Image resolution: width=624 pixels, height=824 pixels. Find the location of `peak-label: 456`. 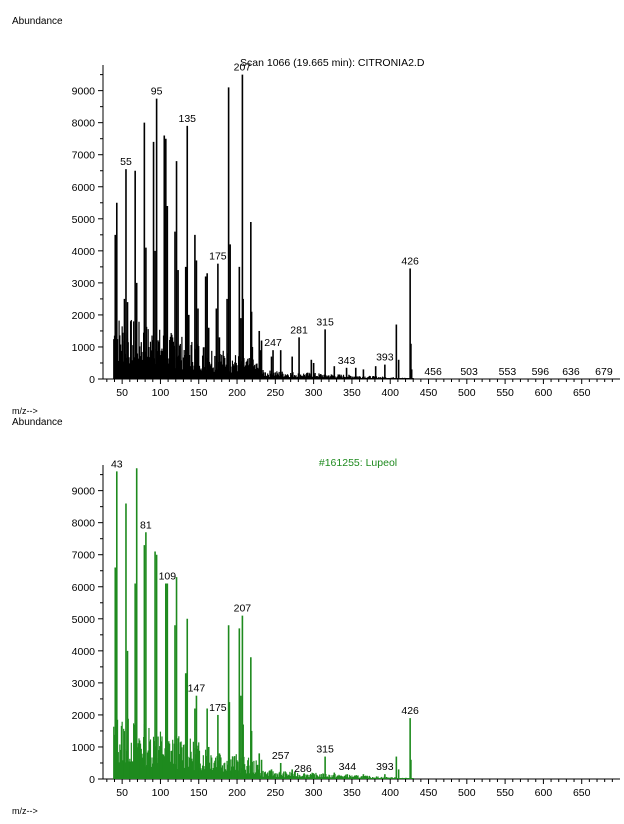

peak-label: 456 is located at coordinates (433, 372).